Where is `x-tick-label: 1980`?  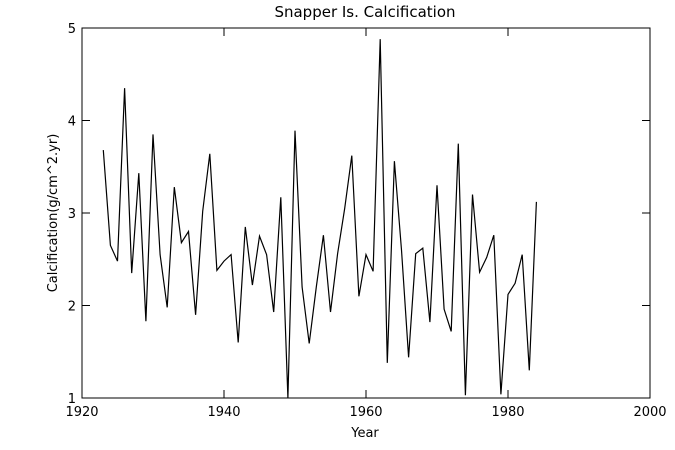 x-tick-label: 1980 is located at coordinates (507, 412).